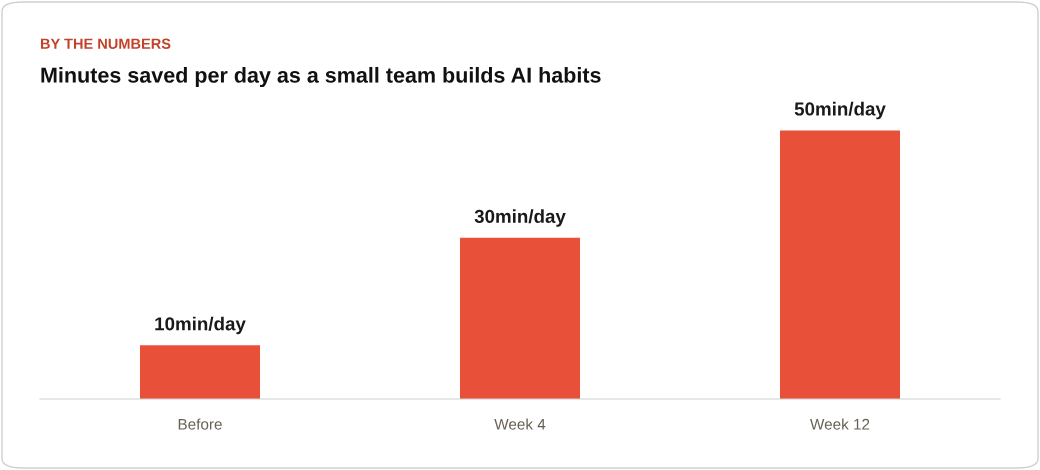  What do you see at coordinates (105, 43) in the screenshot?
I see `chart-subtitle: BY THE NUMBERS` at bounding box center [105, 43].